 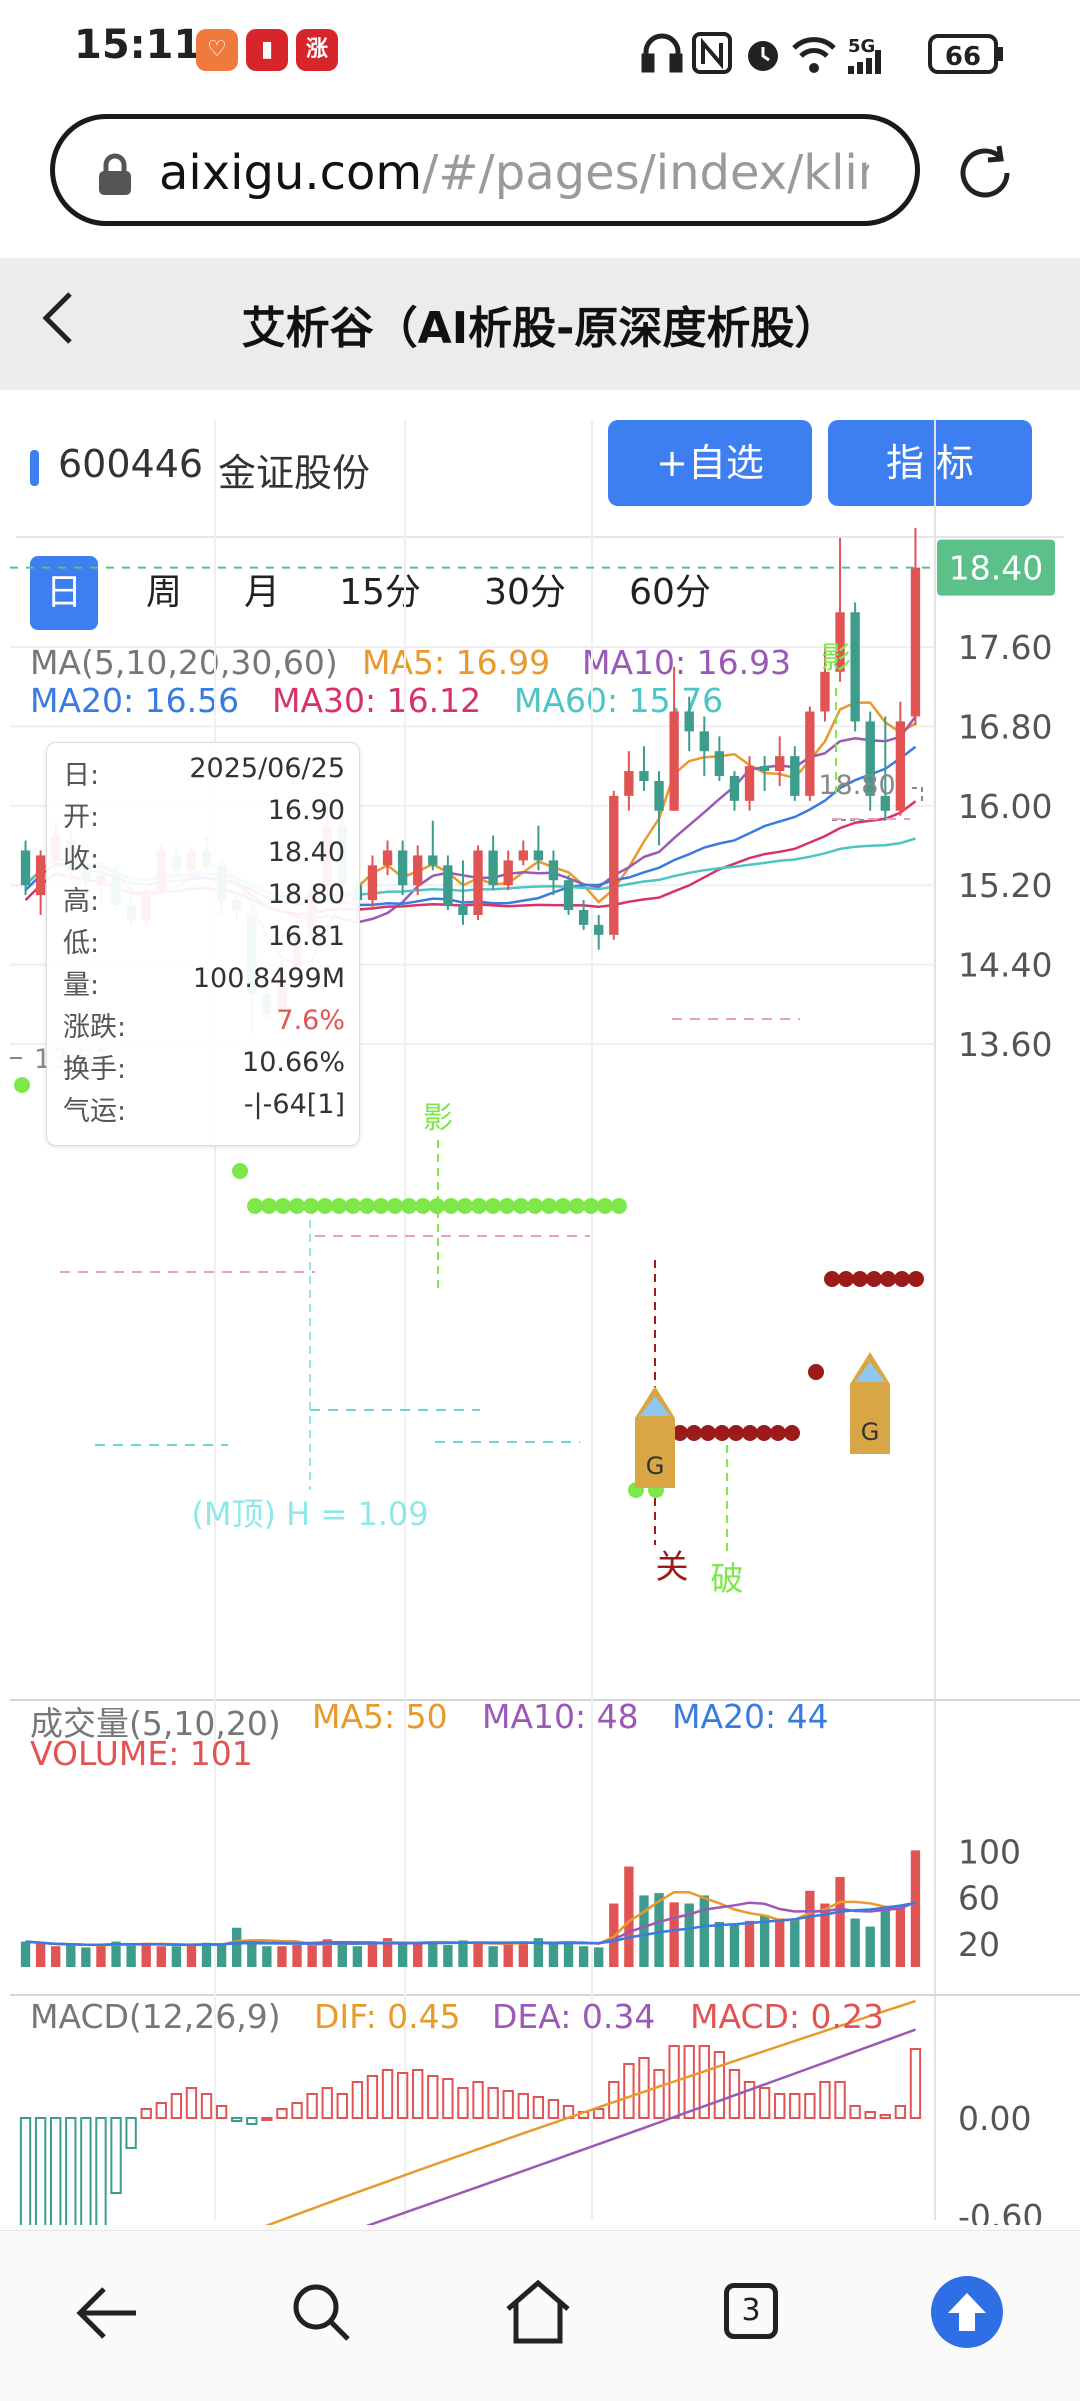 I want to click on tab-day: 日, so click(x=64, y=593).